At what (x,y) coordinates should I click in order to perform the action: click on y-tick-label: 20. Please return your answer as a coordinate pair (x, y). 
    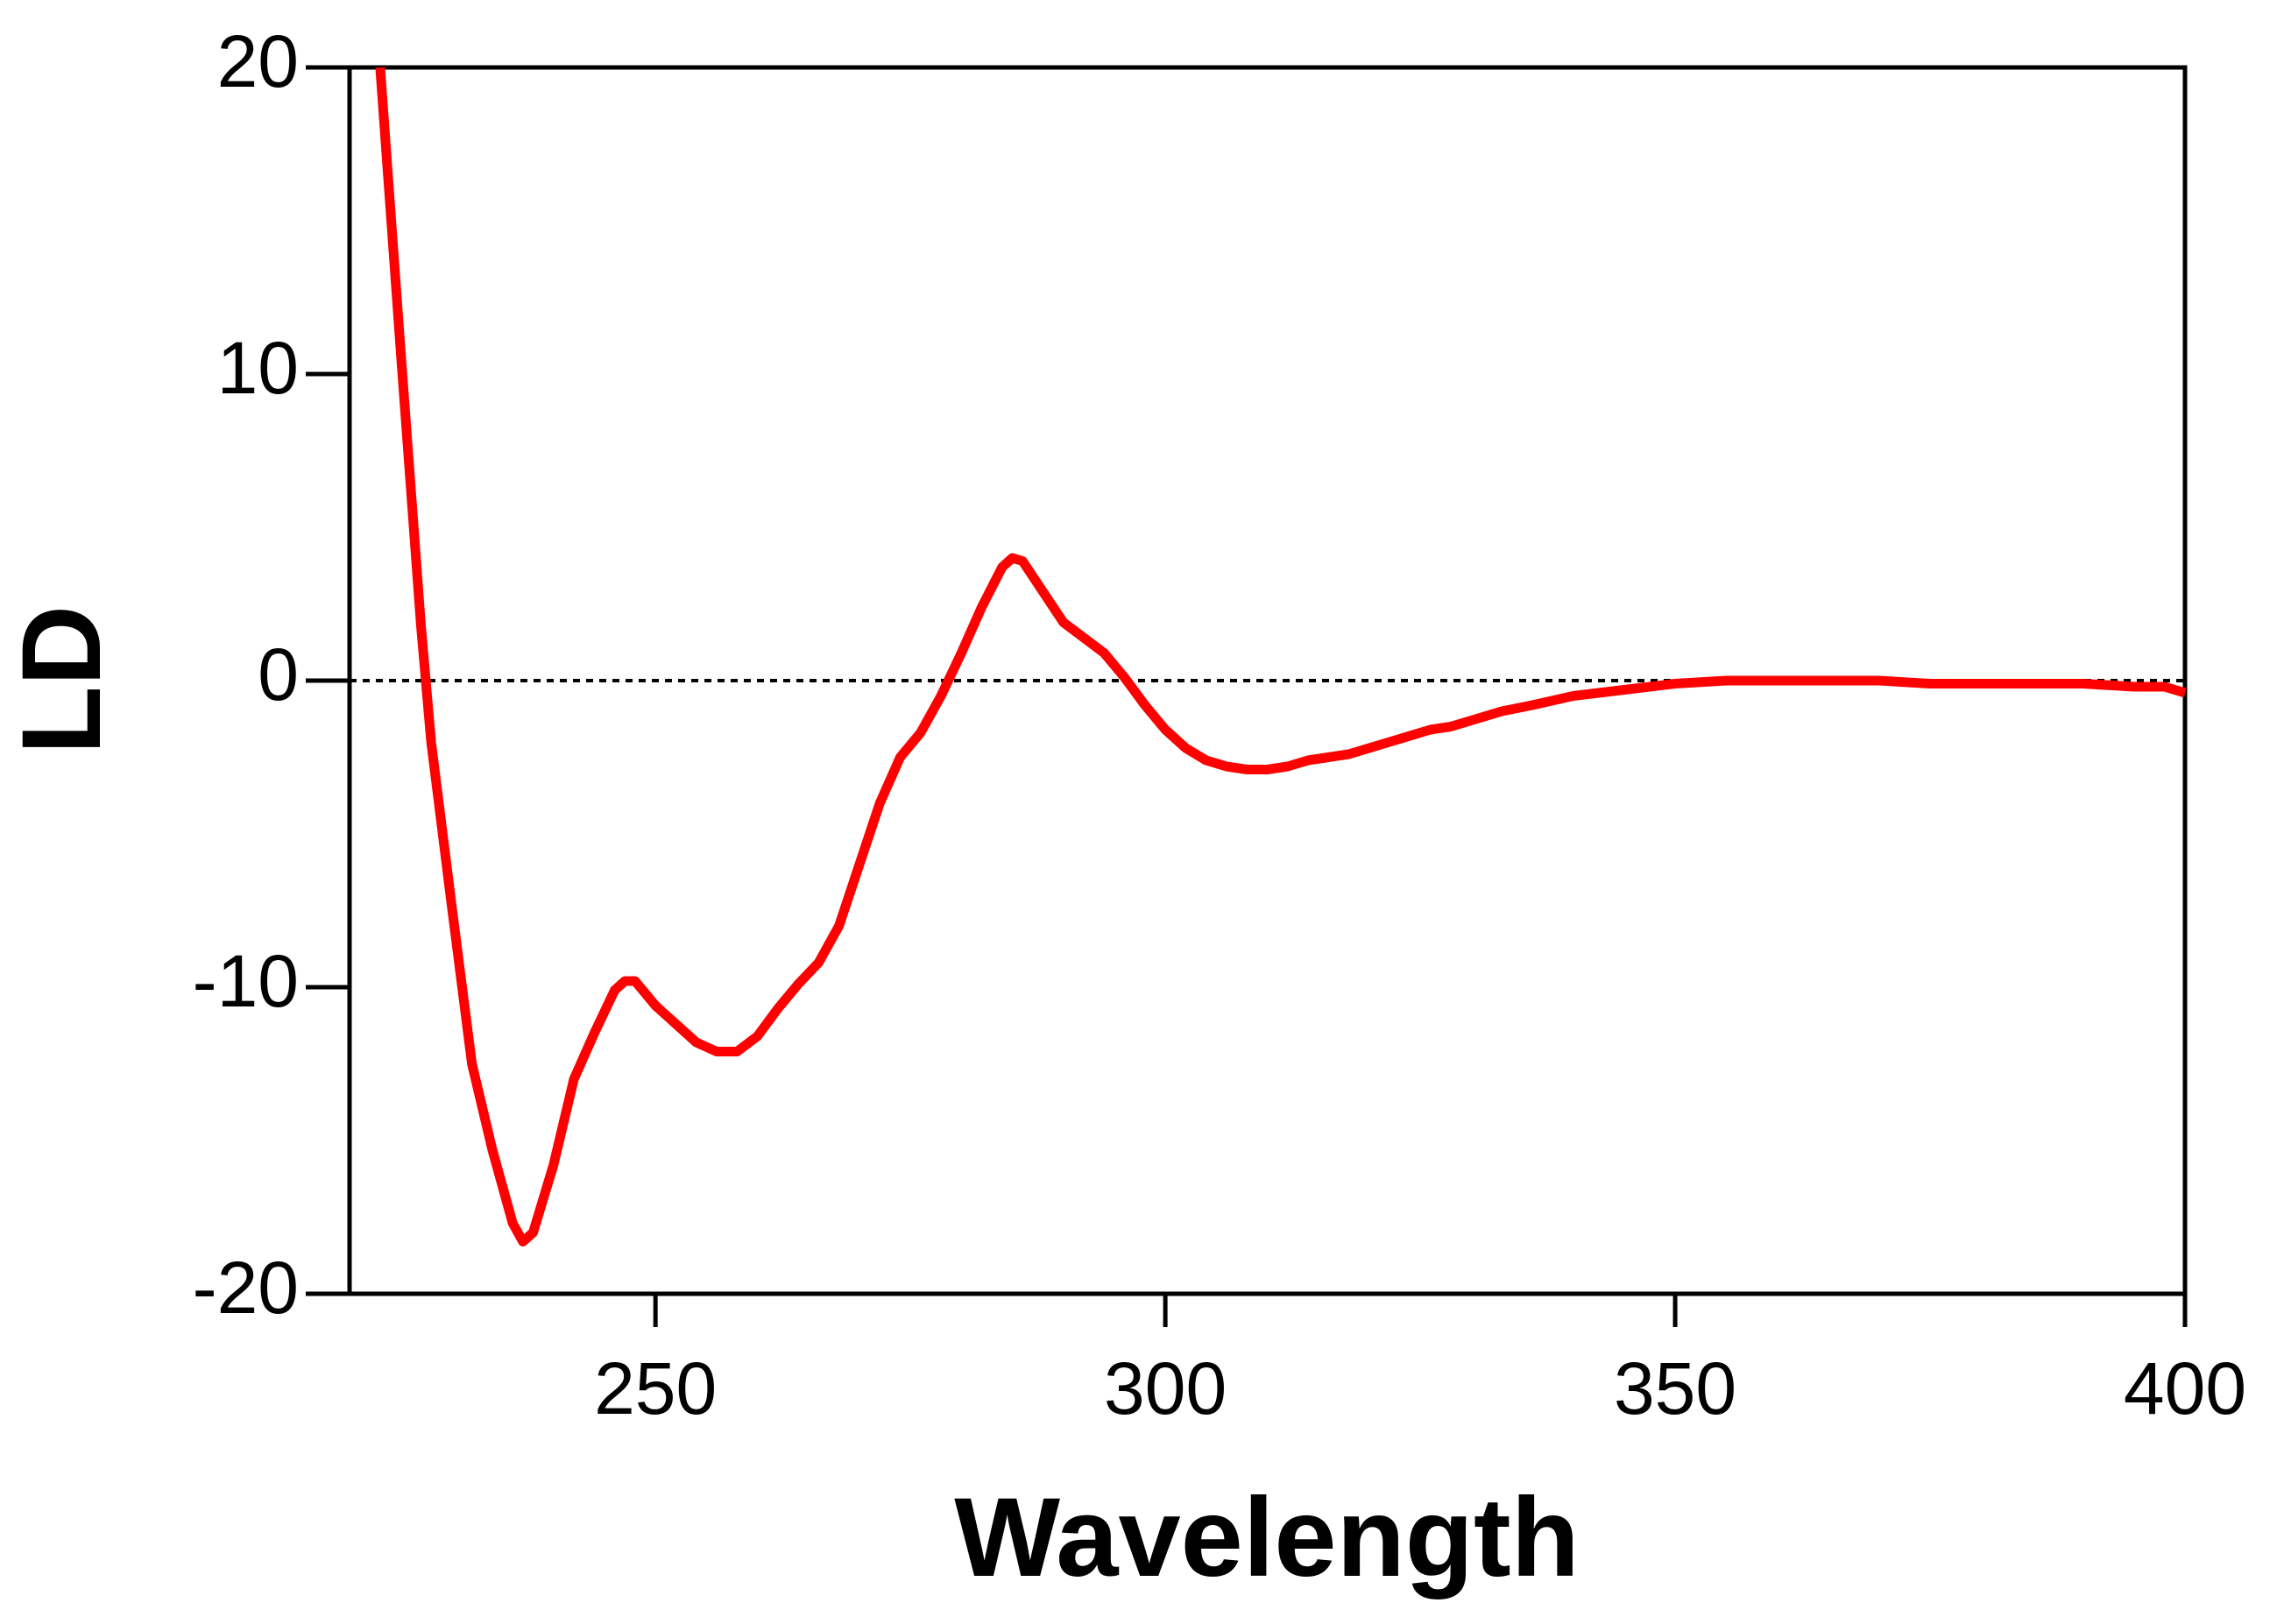
    Looking at the image, I should click on (258, 61).